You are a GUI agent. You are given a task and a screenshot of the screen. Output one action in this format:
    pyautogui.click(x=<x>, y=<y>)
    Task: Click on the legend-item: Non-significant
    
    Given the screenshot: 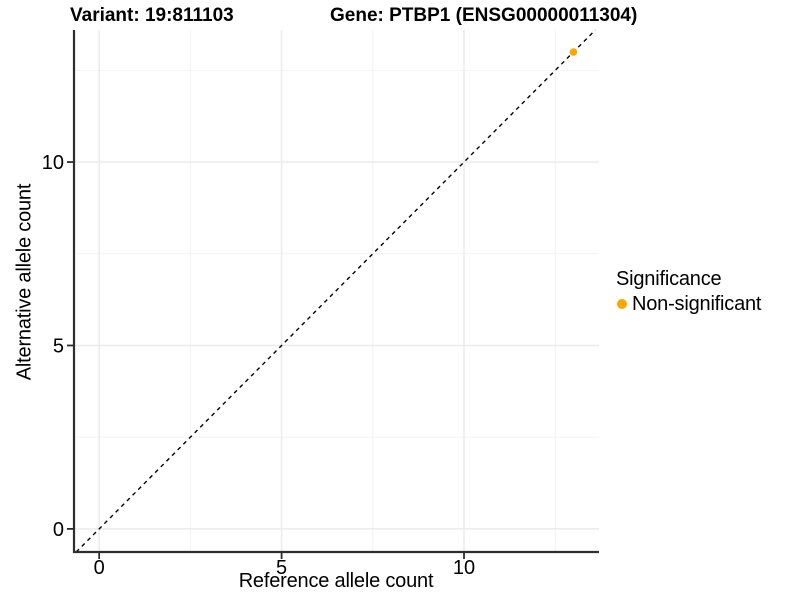 What is the action you would take?
    pyautogui.click(x=688, y=304)
    